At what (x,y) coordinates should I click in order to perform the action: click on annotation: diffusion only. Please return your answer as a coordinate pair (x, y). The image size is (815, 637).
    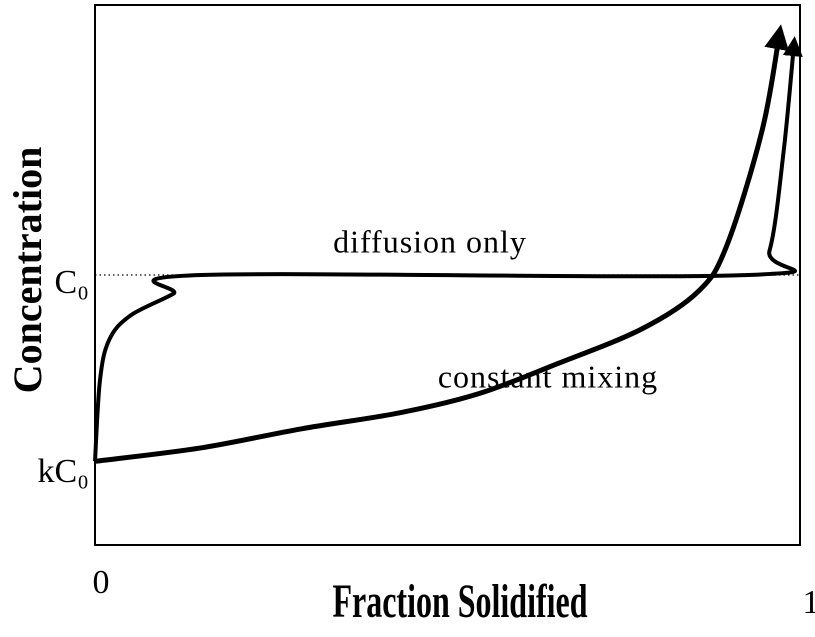
    Looking at the image, I should click on (430, 241).